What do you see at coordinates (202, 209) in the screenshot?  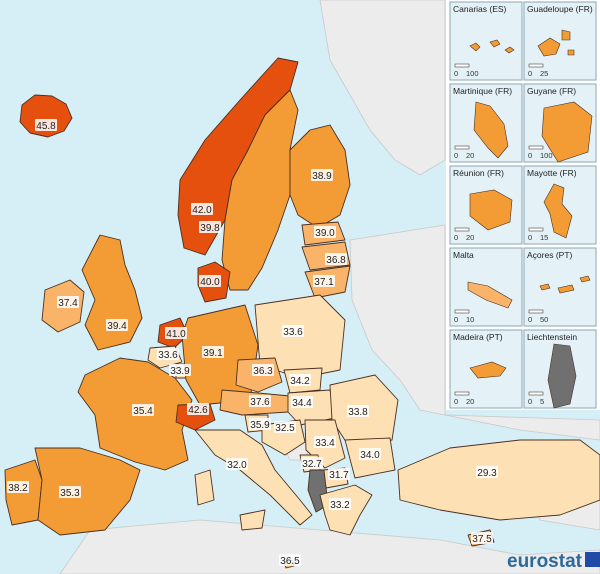 I see `value-label-sweden: 42.0` at bounding box center [202, 209].